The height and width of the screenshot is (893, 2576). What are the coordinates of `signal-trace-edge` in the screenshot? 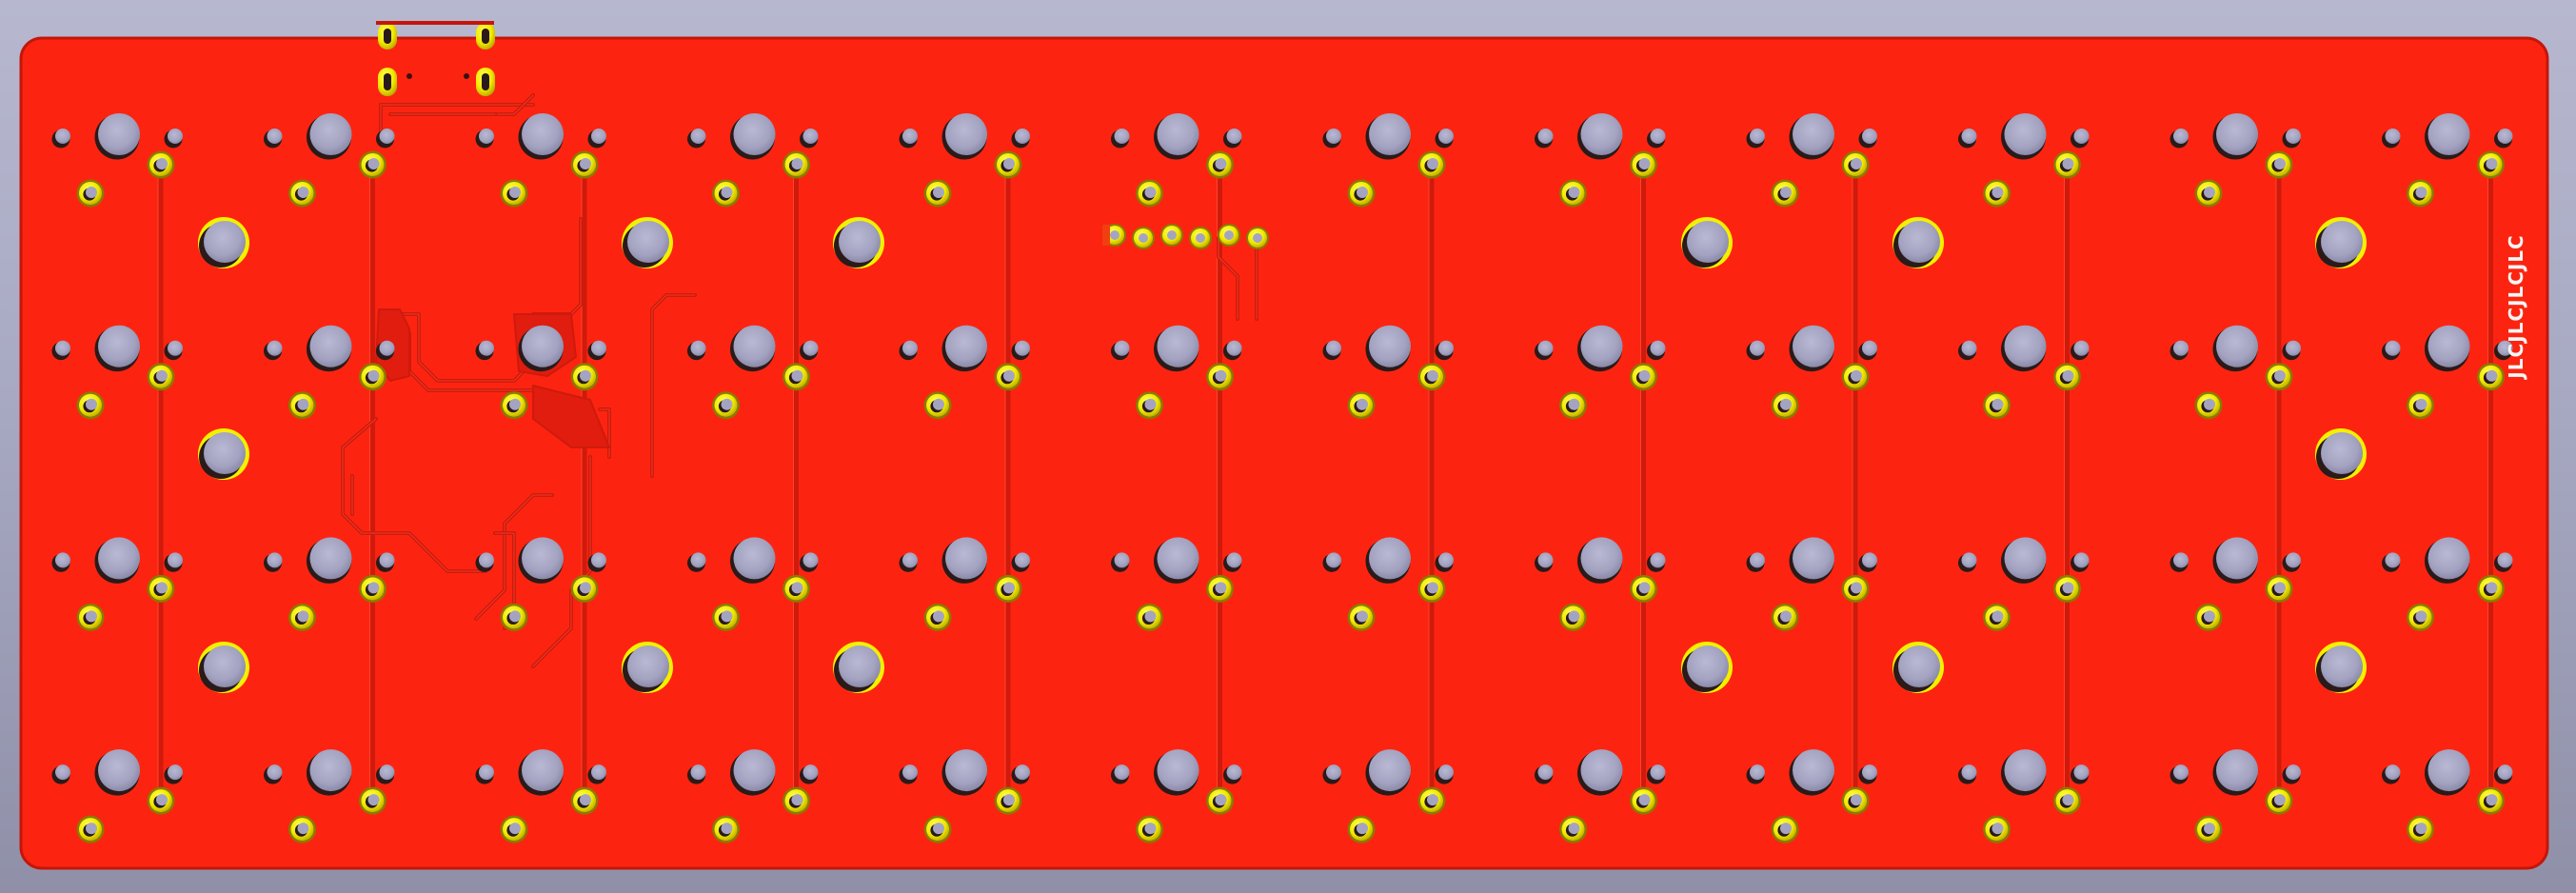 It's located at (514, 557).